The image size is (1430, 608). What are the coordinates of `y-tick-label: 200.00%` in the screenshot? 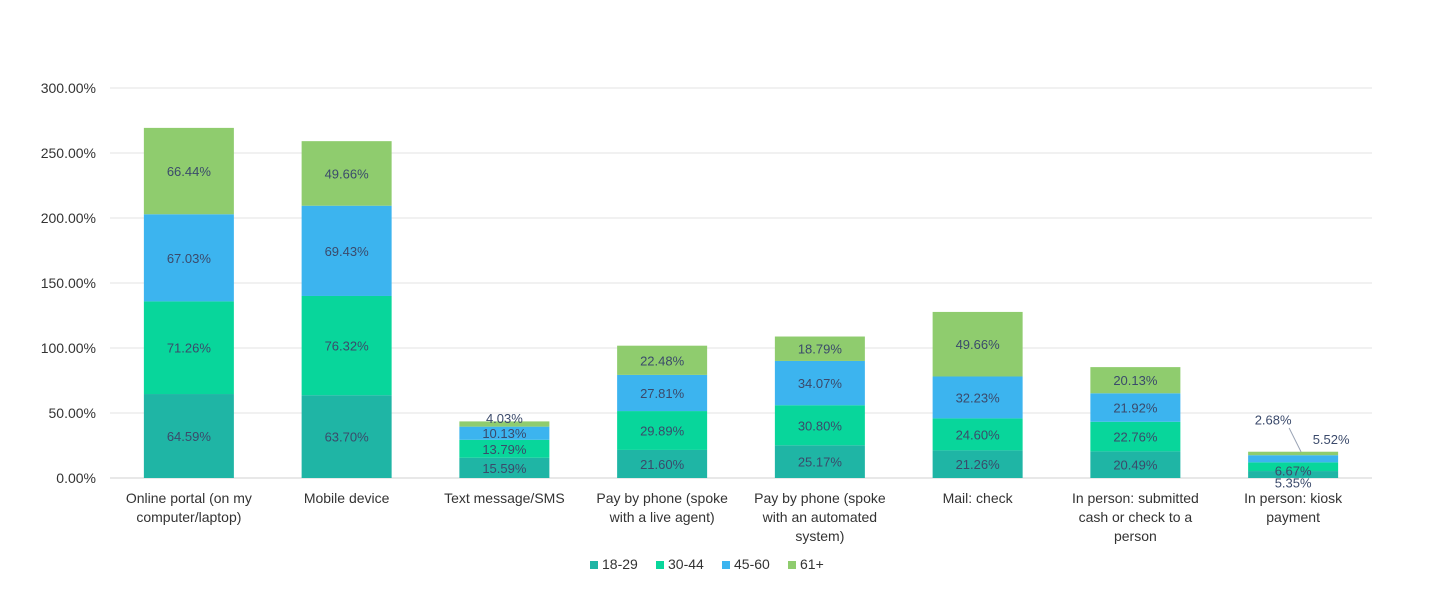 It's located at (68, 218).